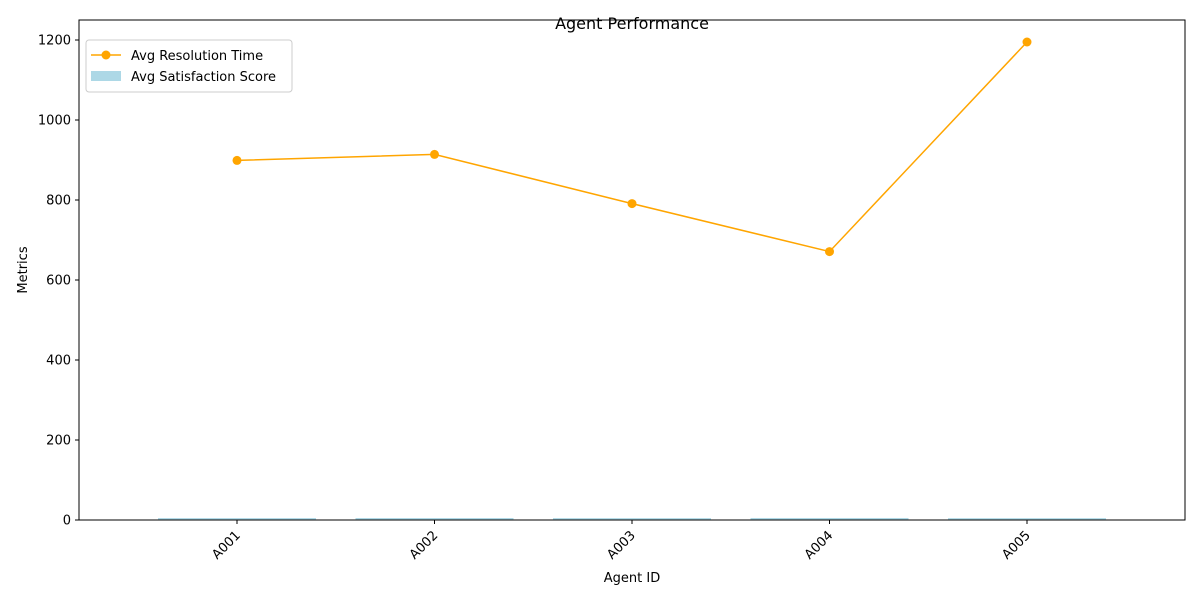  I want to click on y-tick-label: 200, so click(58, 441).